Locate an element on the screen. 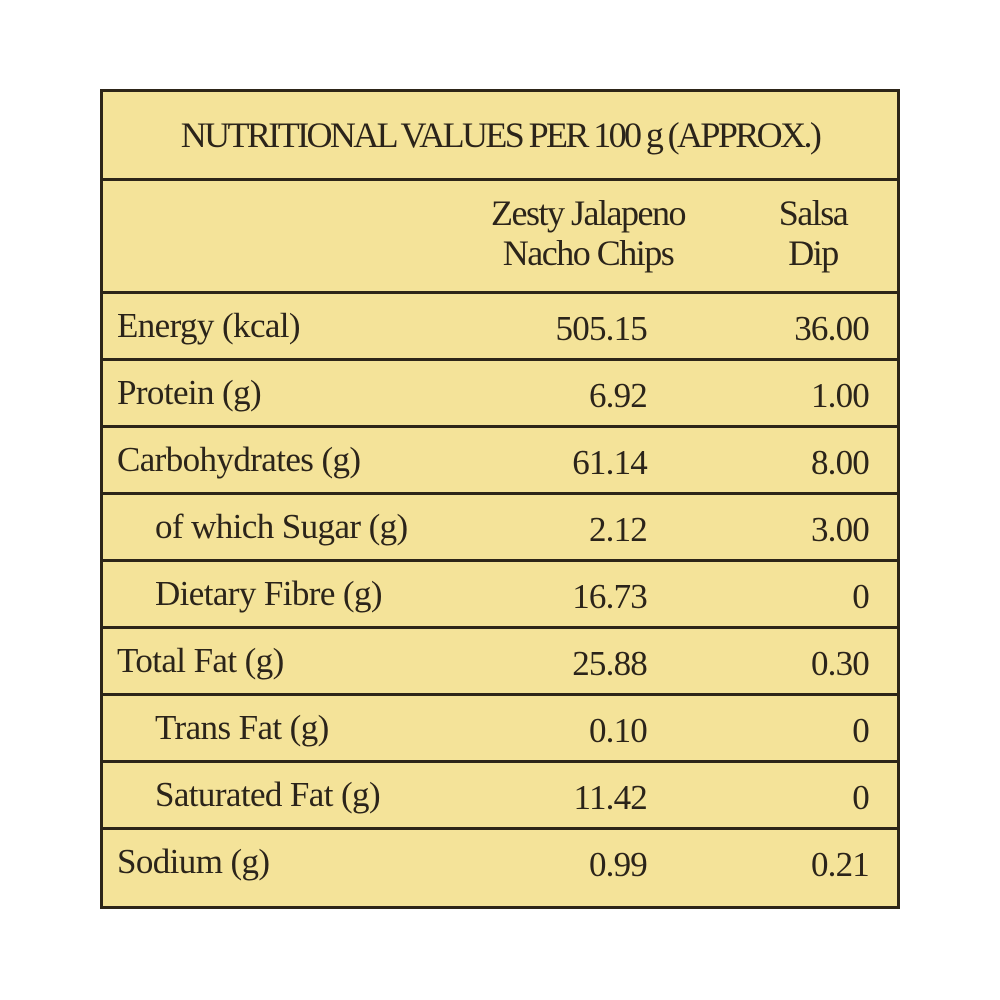 The image size is (1000, 1000). chips-value: 0.10 is located at coordinates (618, 730).